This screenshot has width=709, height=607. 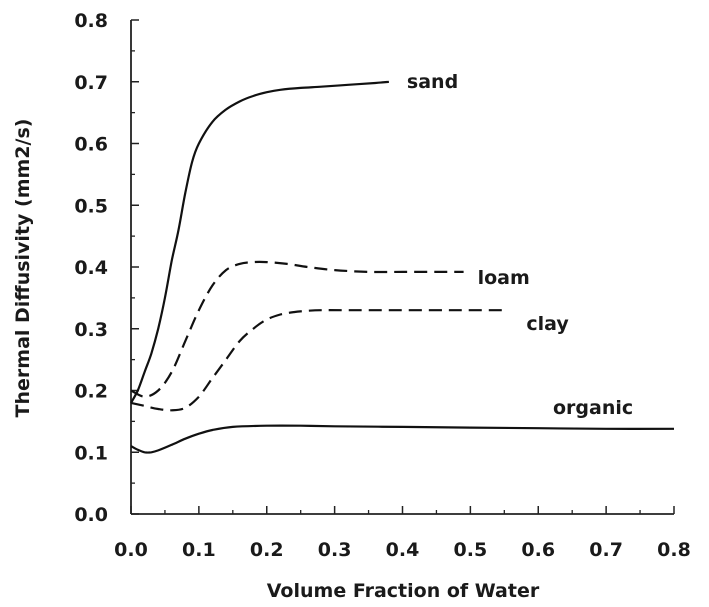 What do you see at coordinates (674, 550) in the screenshot?
I see `x-tick-label: 0.8` at bounding box center [674, 550].